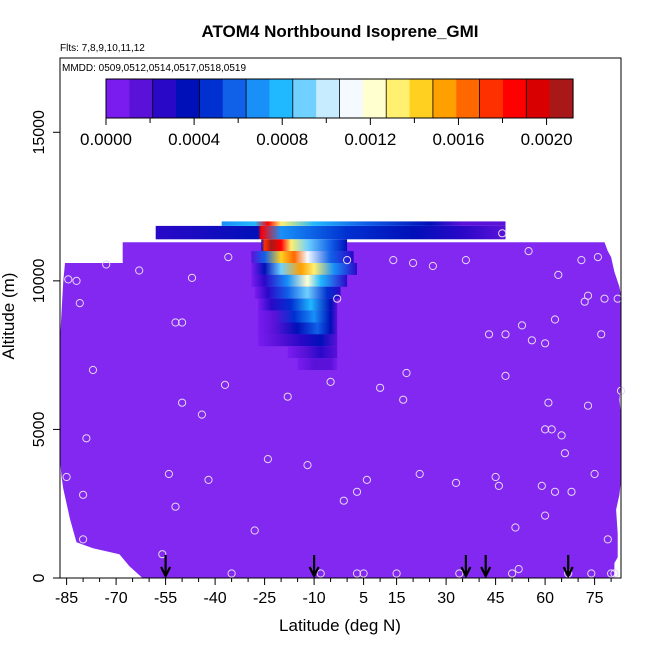  I want to click on colorbar-tick-label: 0.0020, so click(547, 139).